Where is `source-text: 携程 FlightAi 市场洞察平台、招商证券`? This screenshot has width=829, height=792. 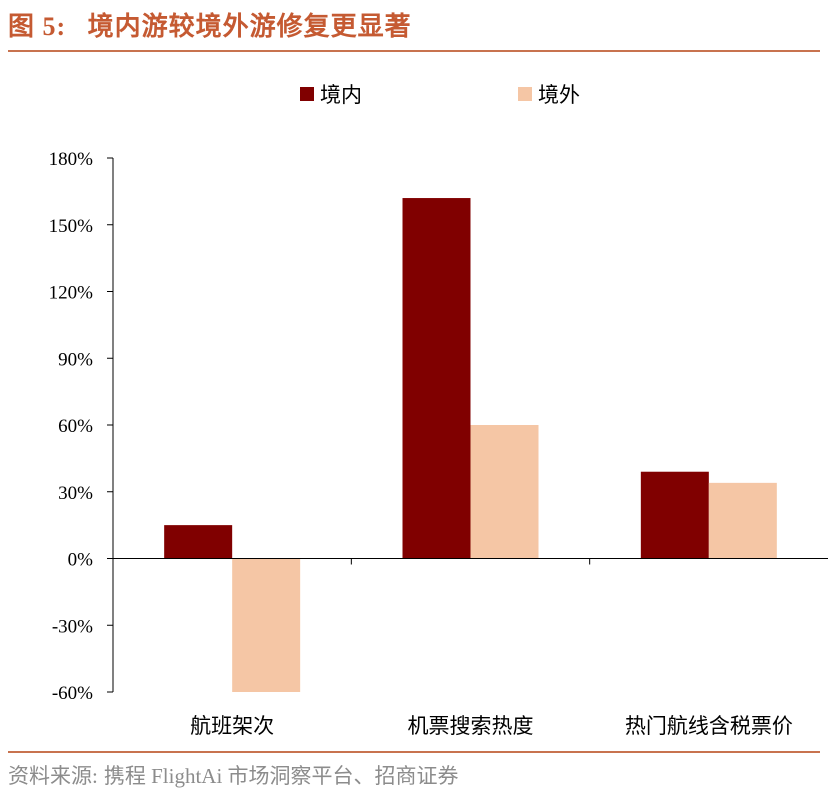 source-text: 携程 FlightAi 市场洞察平台、招商证券 is located at coordinates (281, 776).